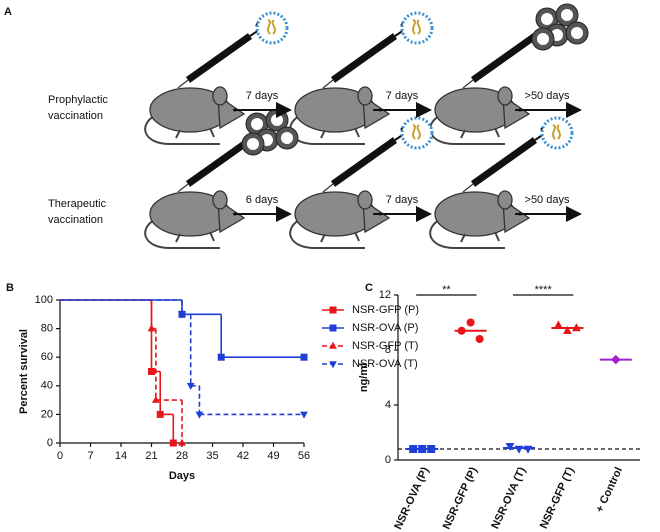 The height and width of the screenshot is (532, 660). What do you see at coordinates (8, 12) in the screenshot?
I see `panel-label: A` at bounding box center [8, 12].